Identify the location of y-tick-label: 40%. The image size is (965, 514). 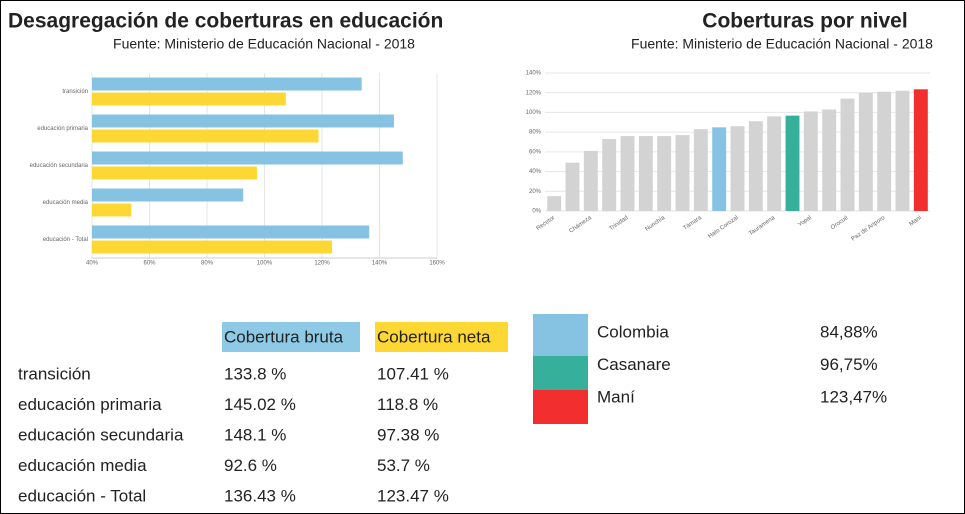
(535, 172).